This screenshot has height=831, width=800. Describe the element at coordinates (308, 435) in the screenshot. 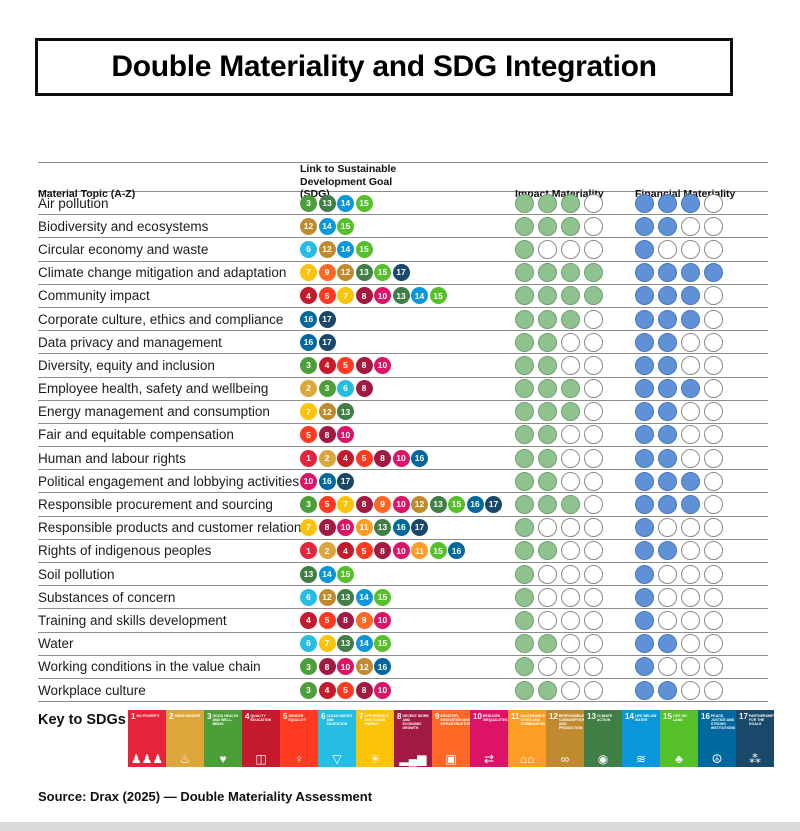

I see `sdg-5-badge: 5` at that location.